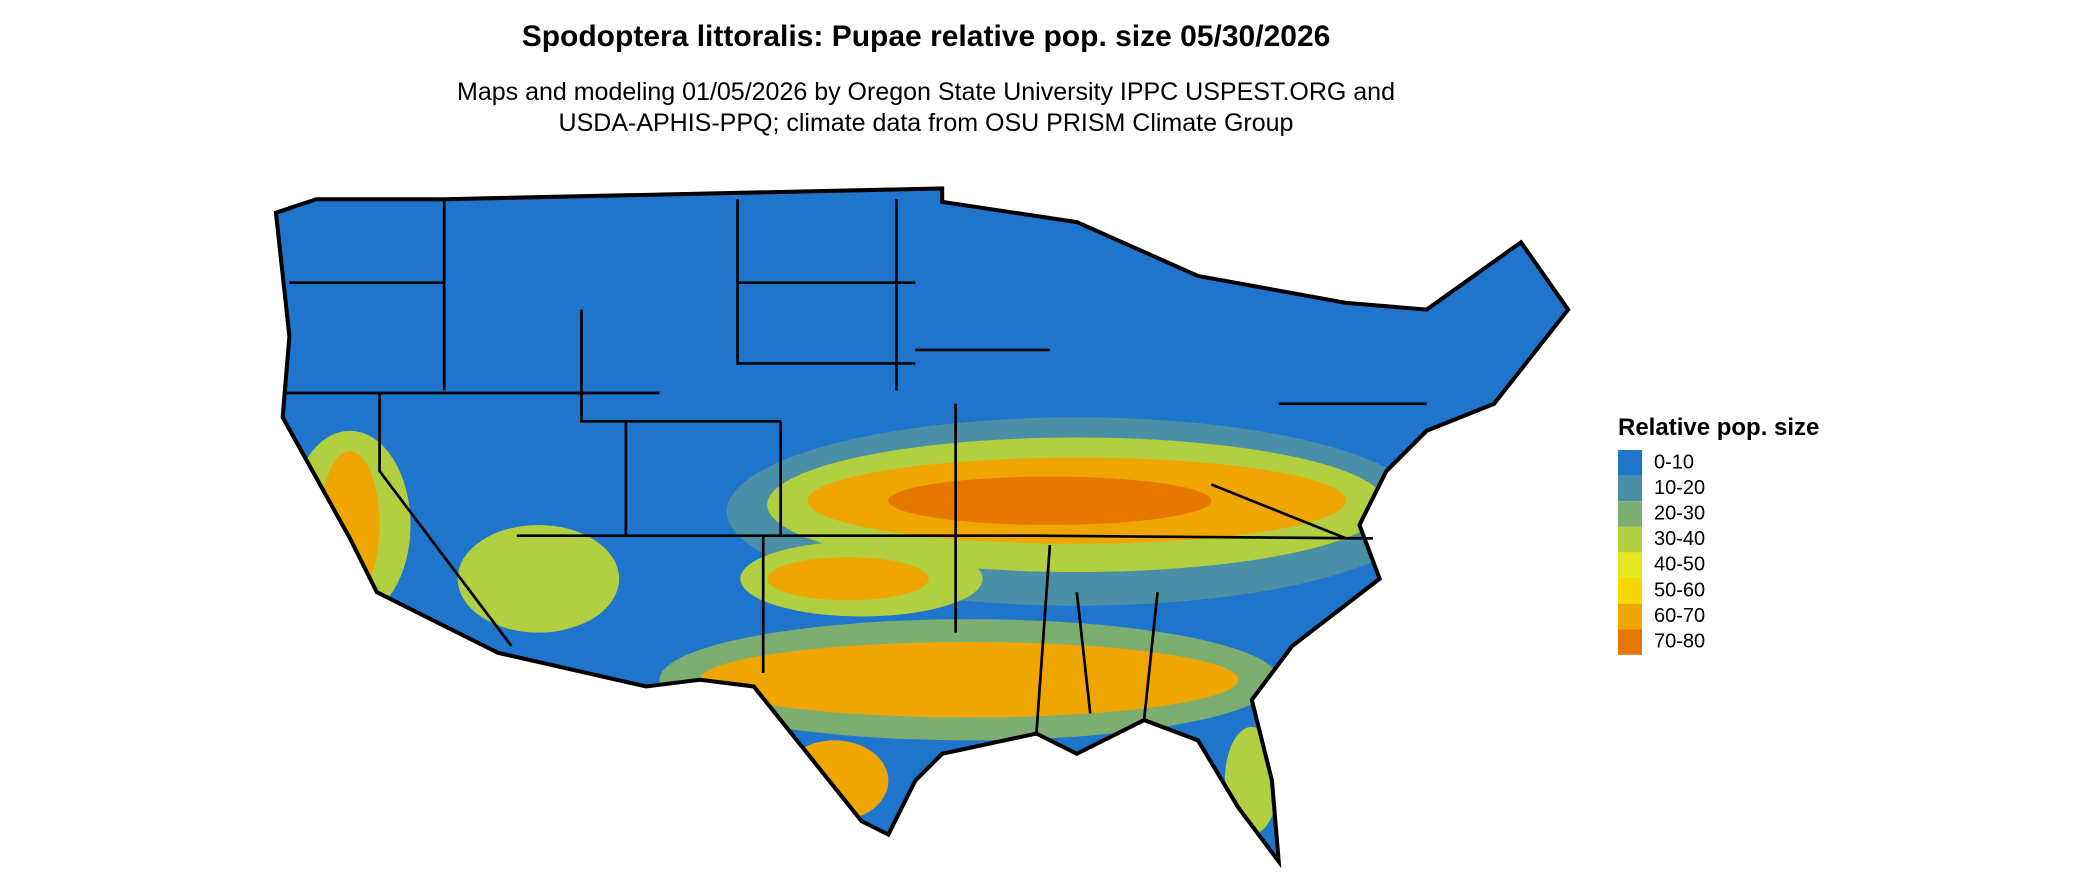 The image size is (2100, 892). What do you see at coordinates (1679, 641) in the screenshot?
I see `legend-label: 70-80` at bounding box center [1679, 641].